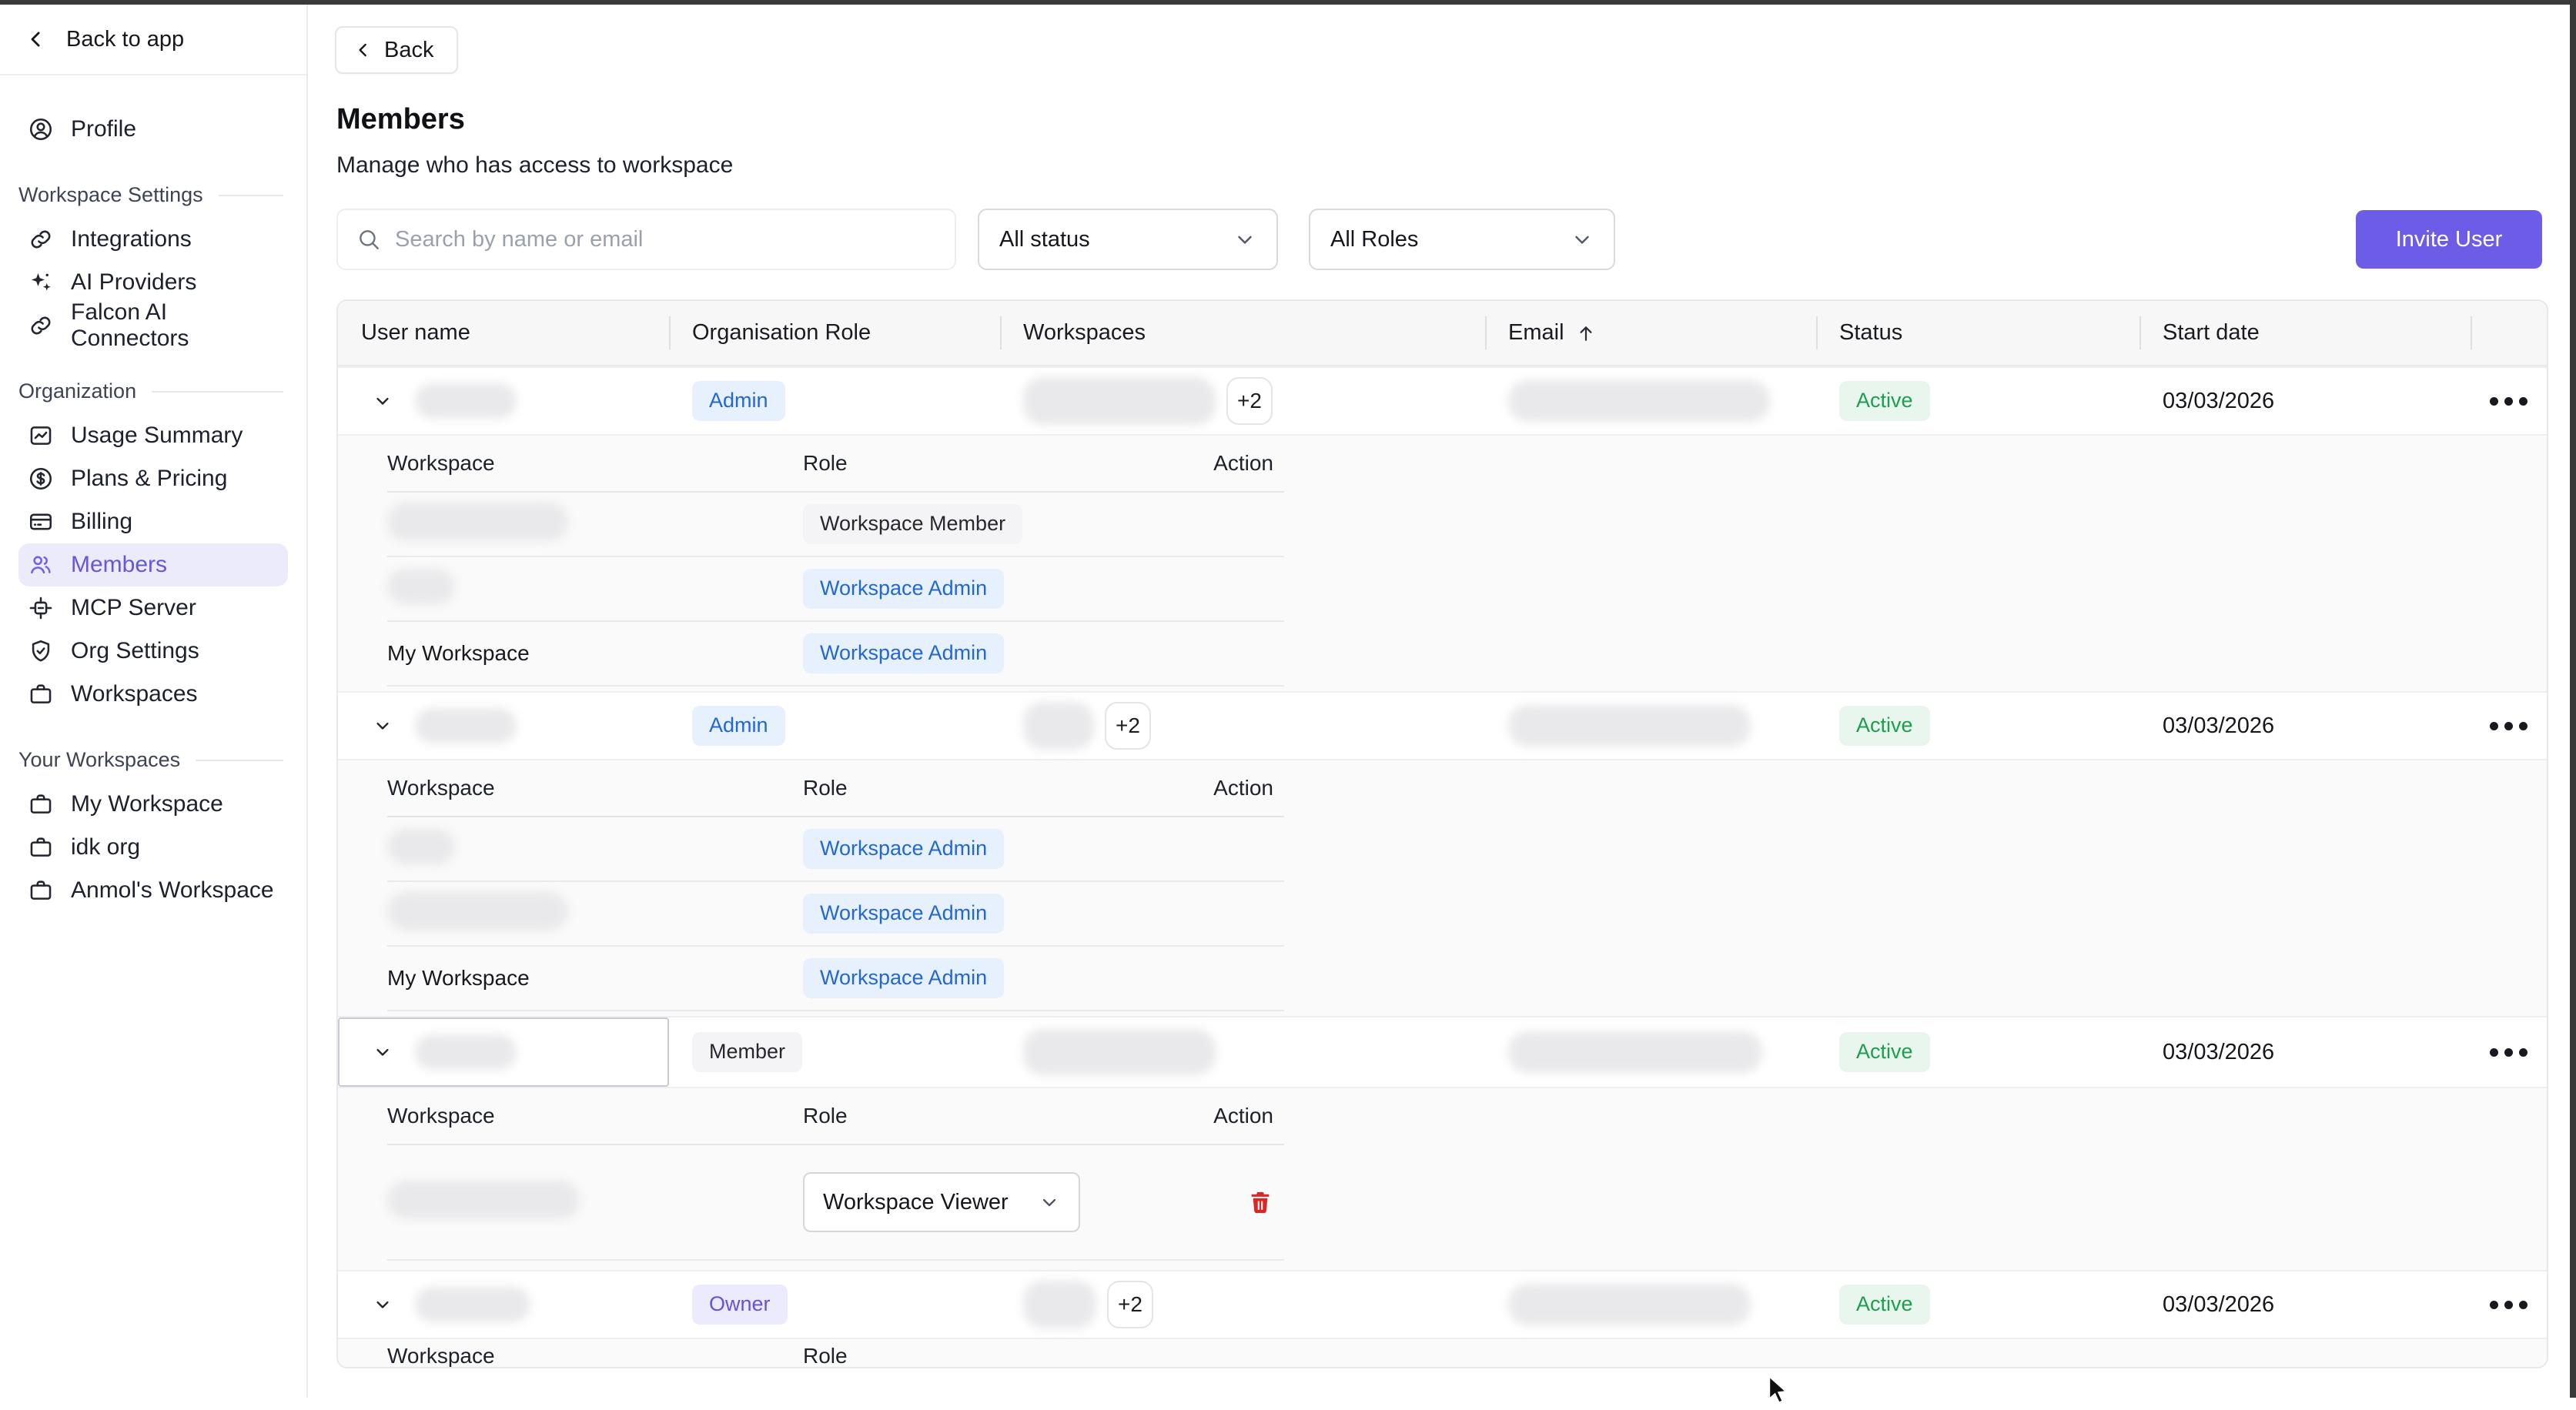 This screenshot has width=2576, height=1410. What do you see at coordinates (1462, 240) in the screenshot?
I see `roles-filter-select: All Roles` at bounding box center [1462, 240].